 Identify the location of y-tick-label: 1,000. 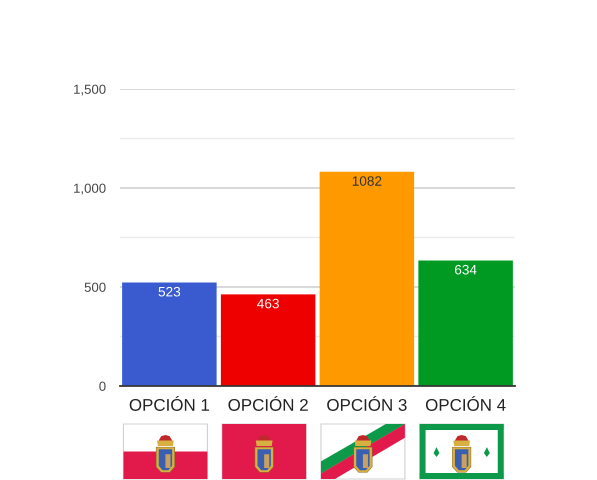
(90, 189).